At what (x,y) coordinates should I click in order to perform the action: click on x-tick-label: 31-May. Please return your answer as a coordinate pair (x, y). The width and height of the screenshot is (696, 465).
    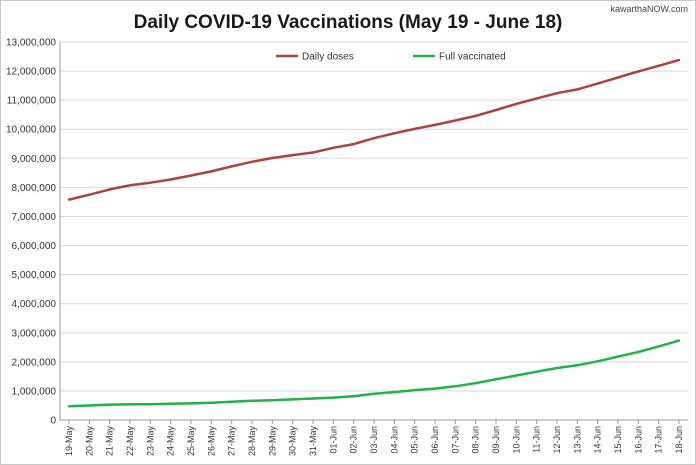
    Looking at the image, I should click on (313, 441).